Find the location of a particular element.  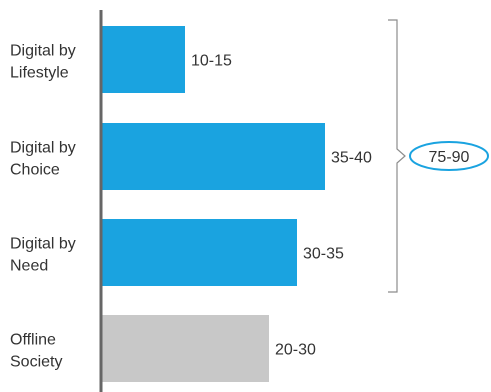

group-bracket: 75-90 is located at coordinates (438, 156).